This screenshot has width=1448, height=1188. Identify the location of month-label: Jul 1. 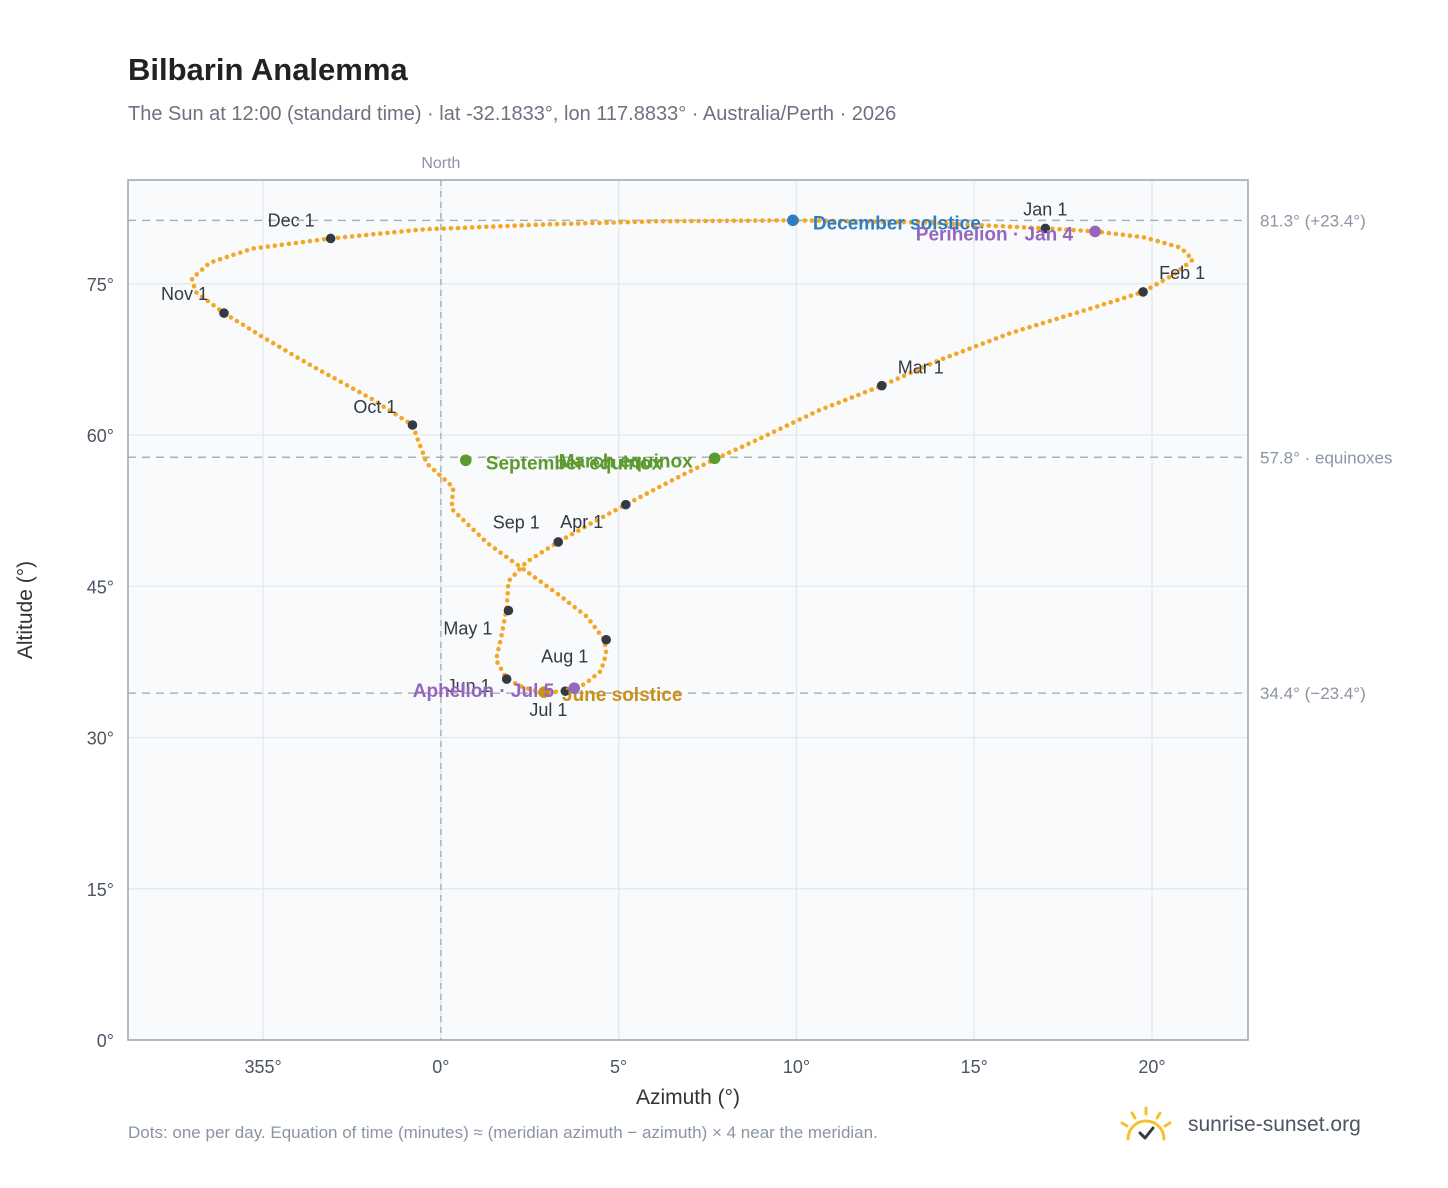
(548, 710).